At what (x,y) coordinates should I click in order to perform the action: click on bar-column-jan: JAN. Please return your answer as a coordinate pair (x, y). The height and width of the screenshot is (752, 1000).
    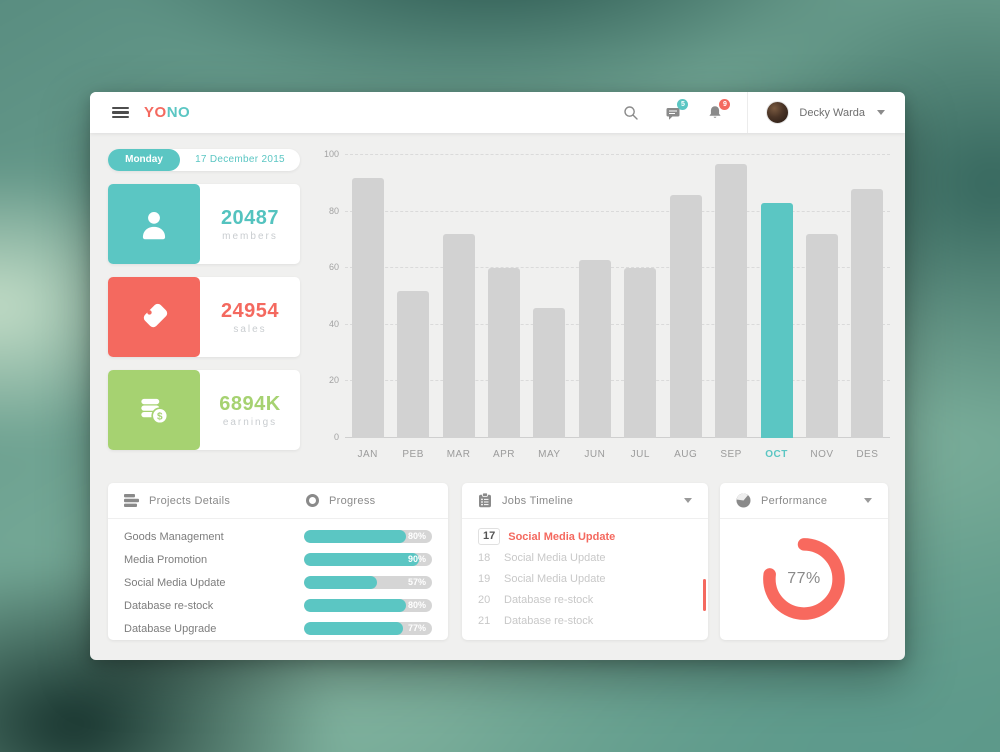
    Looking at the image, I should click on (367, 307).